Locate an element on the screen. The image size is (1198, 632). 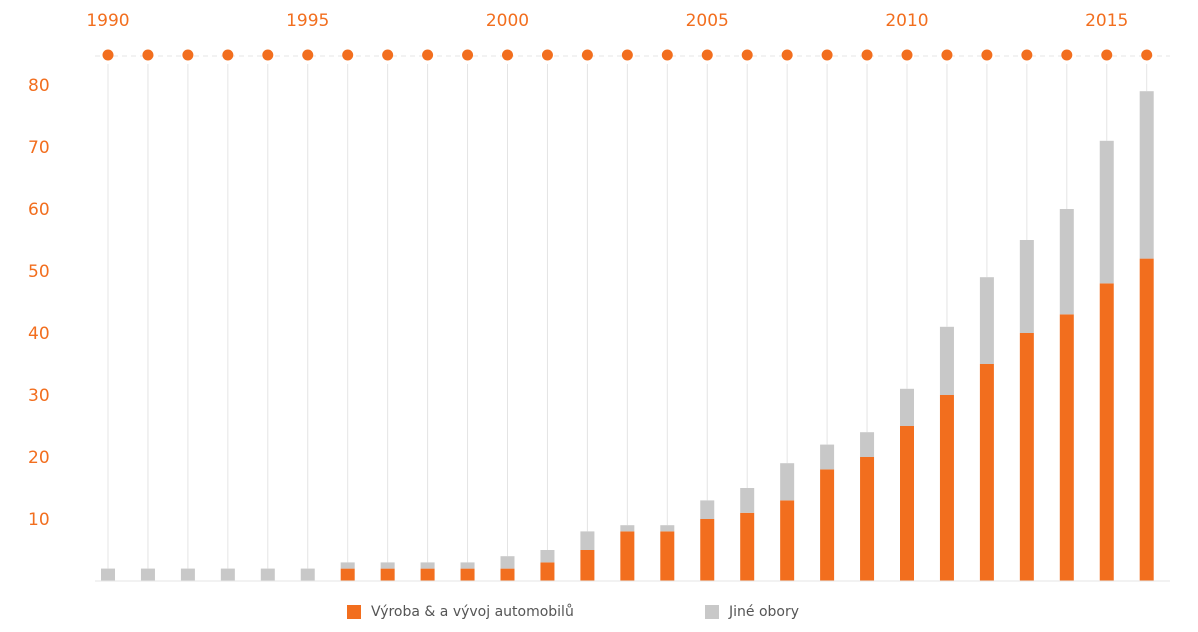
legend-item-other: Jiné obory is located at coordinates (752, 612).